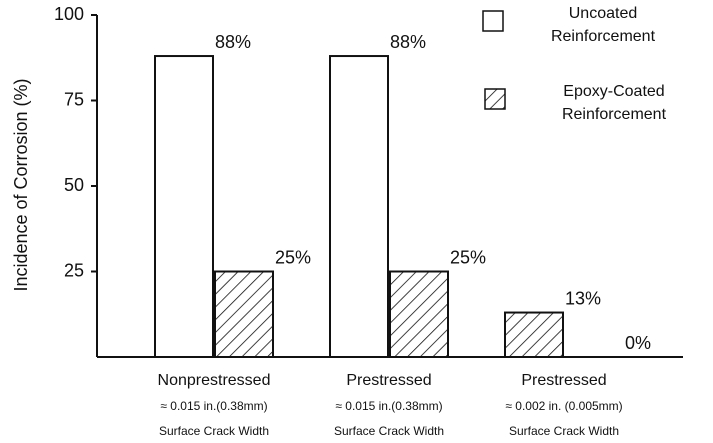 The image size is (713, 443). What do you see at coordinates (69, 14) in the screenshot?
I see `y-tick-label: 100` at bounding box center [69, 14].